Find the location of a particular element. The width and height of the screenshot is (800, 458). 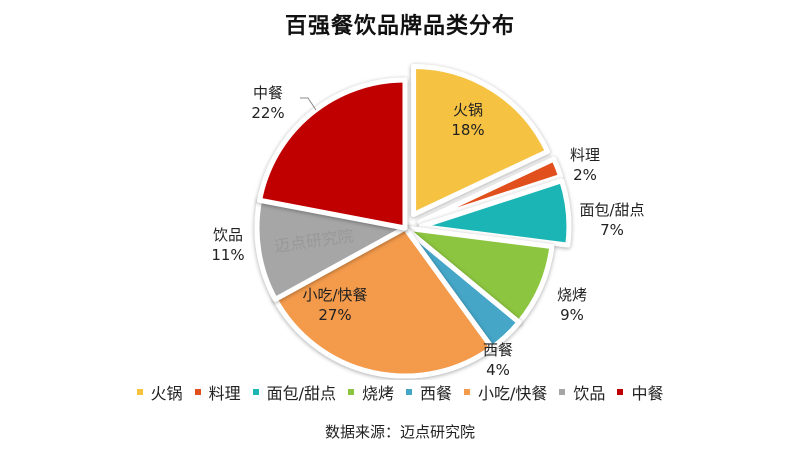

slice-label-name: 料理 is located at coordinates (585, 155).